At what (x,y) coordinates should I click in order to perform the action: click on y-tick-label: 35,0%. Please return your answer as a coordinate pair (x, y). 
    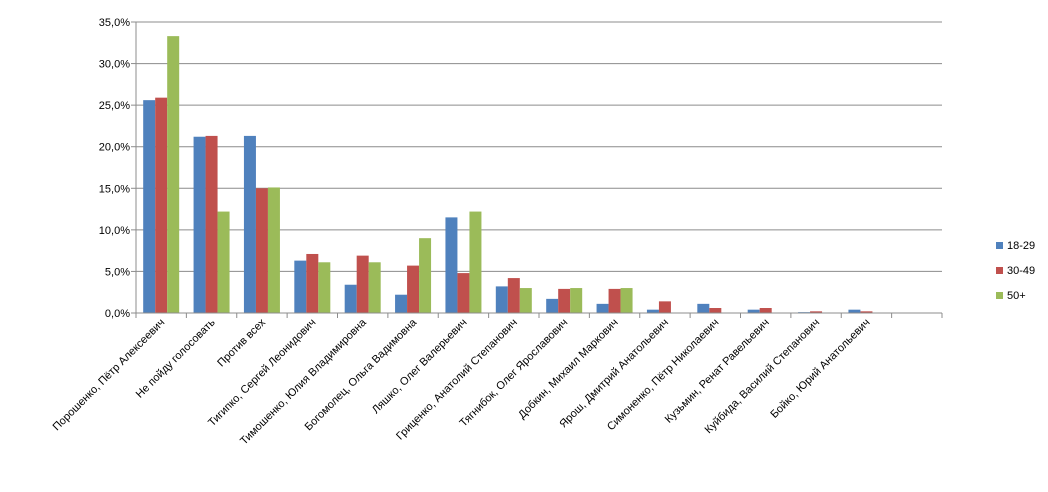
    Looking at the image, I should click on (114, 23).